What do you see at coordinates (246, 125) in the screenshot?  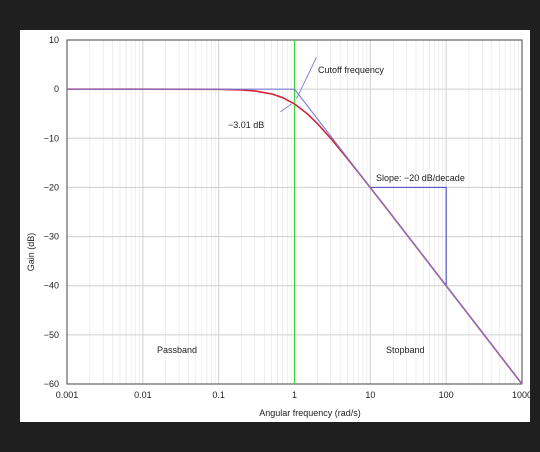 I see `minus3db-label: −3.01 dB` at bounding box center [246, 125].